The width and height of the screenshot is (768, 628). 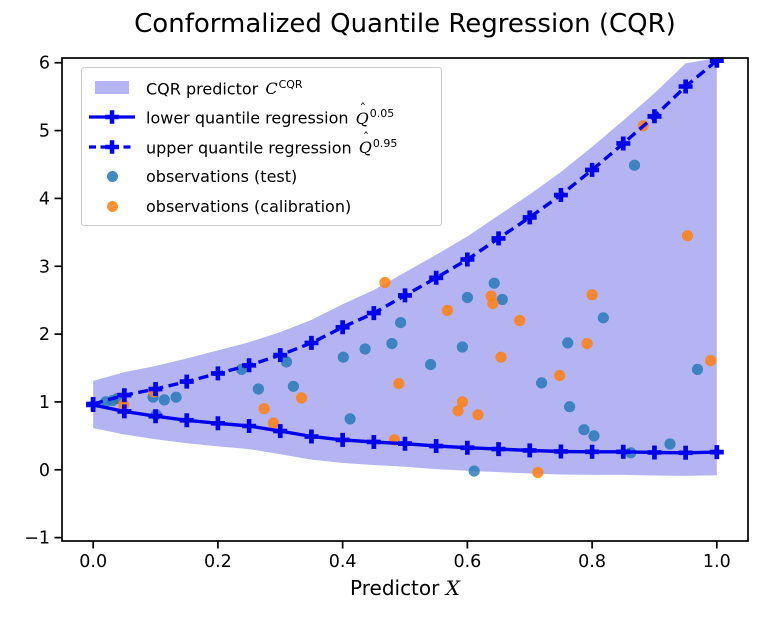 I want to click on legend-item-1: lower quantile regression Q ˆ 0.05, so click(x=261, y=117).